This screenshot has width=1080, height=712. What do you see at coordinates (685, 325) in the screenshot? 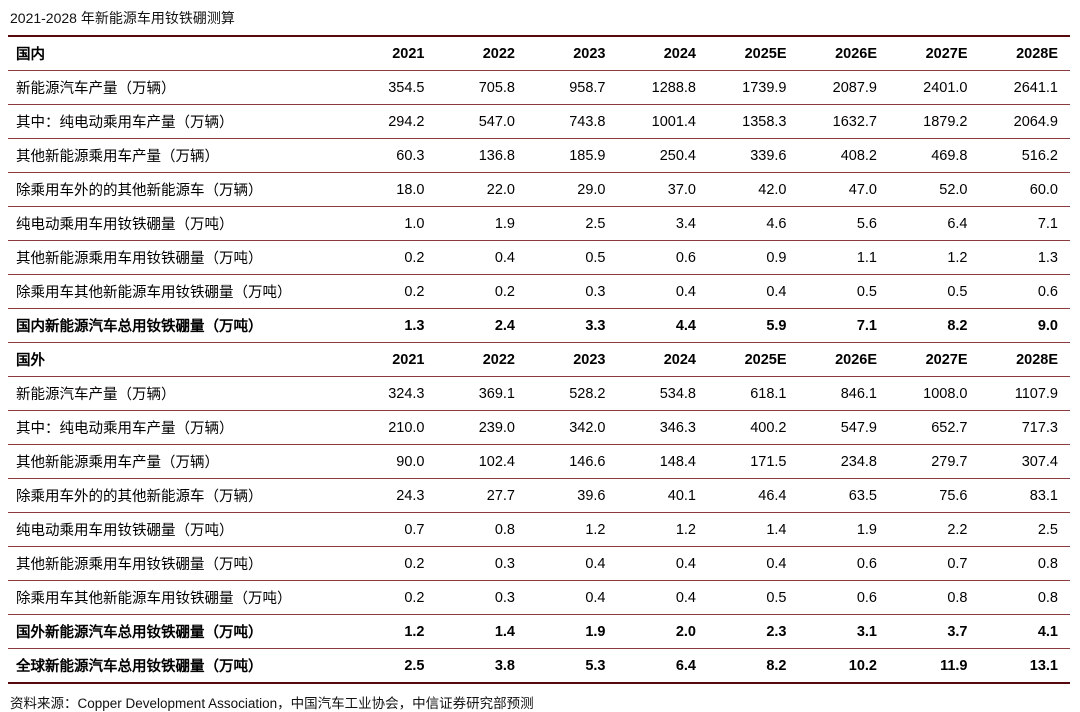
I see `value-cell: 4.4` at bounding box center [685, 325].